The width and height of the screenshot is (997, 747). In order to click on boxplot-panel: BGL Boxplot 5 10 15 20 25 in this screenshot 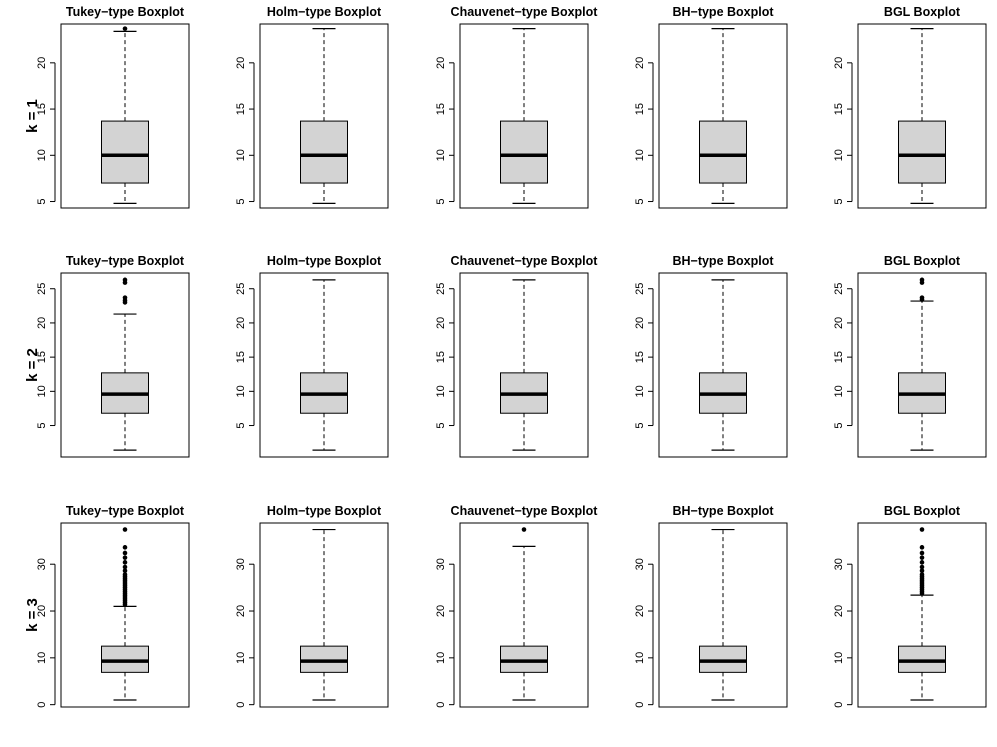, I will do `click(910, 356)`.